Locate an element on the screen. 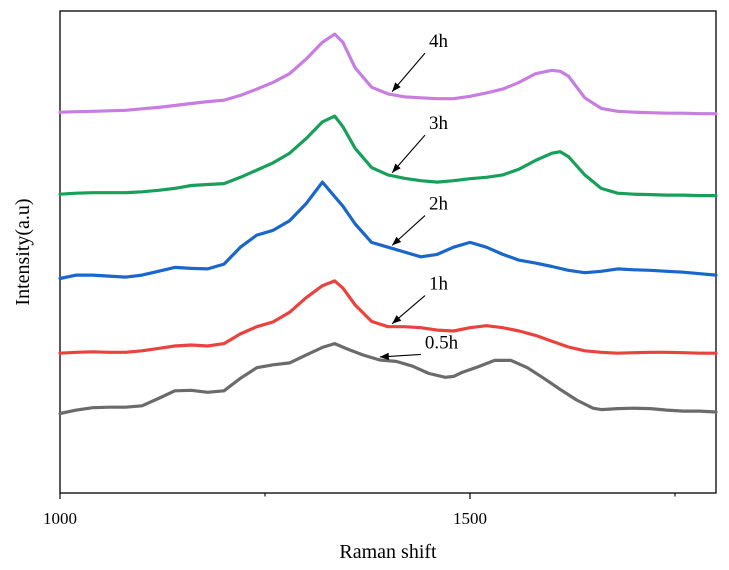 Image resolution: width=729 pixels, height=570 pixels. x-axis-ticks: 1000 1500 is located at coordinates (359, 510).